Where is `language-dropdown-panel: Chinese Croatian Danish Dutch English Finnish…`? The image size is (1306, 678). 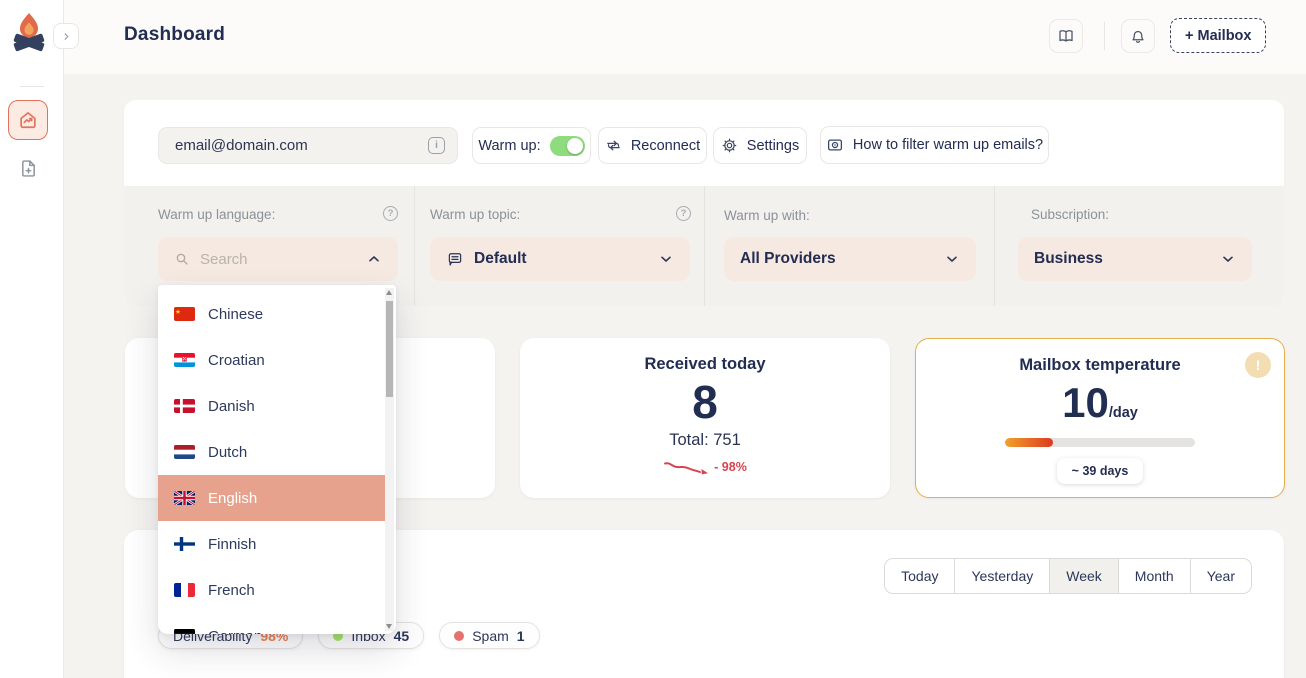
language-dropdown-panel: Chinese Croatian Danish Dutch English Finnish… is located at coordinates (277, 459).